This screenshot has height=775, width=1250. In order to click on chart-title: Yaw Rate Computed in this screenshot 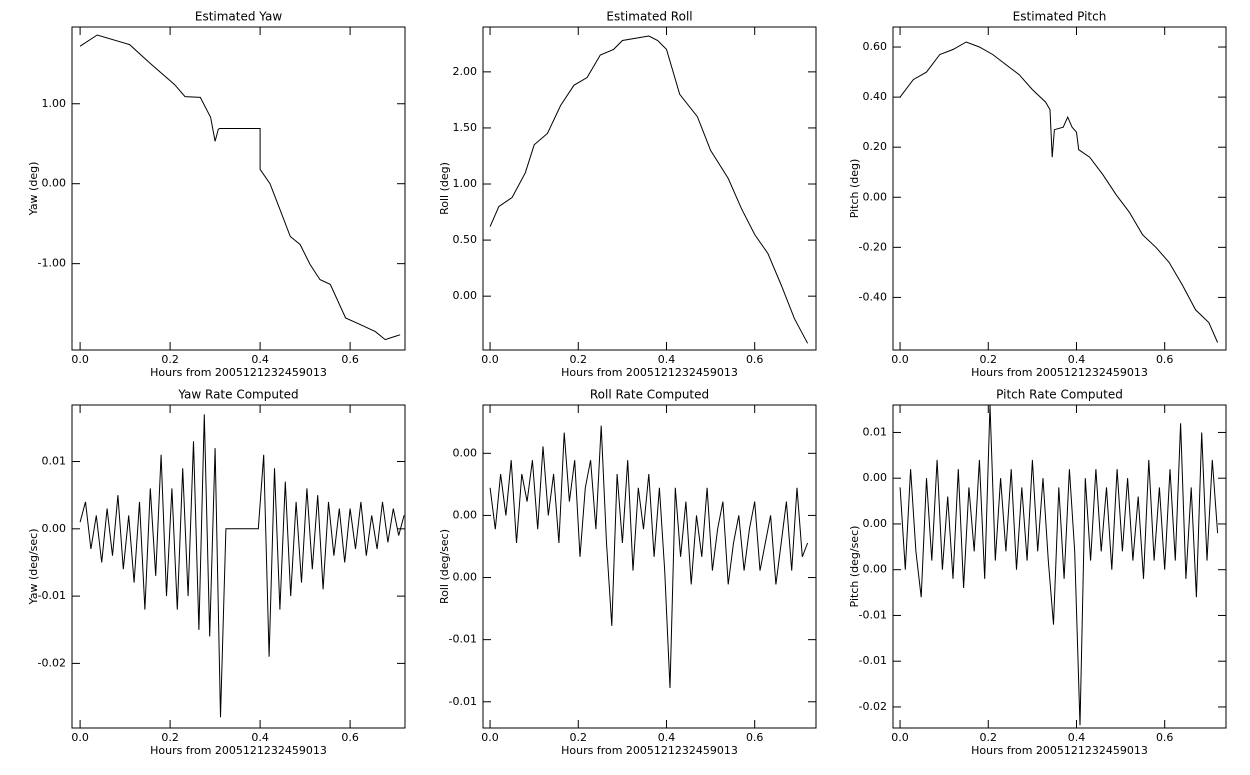, I will do `click(237, 395)`.